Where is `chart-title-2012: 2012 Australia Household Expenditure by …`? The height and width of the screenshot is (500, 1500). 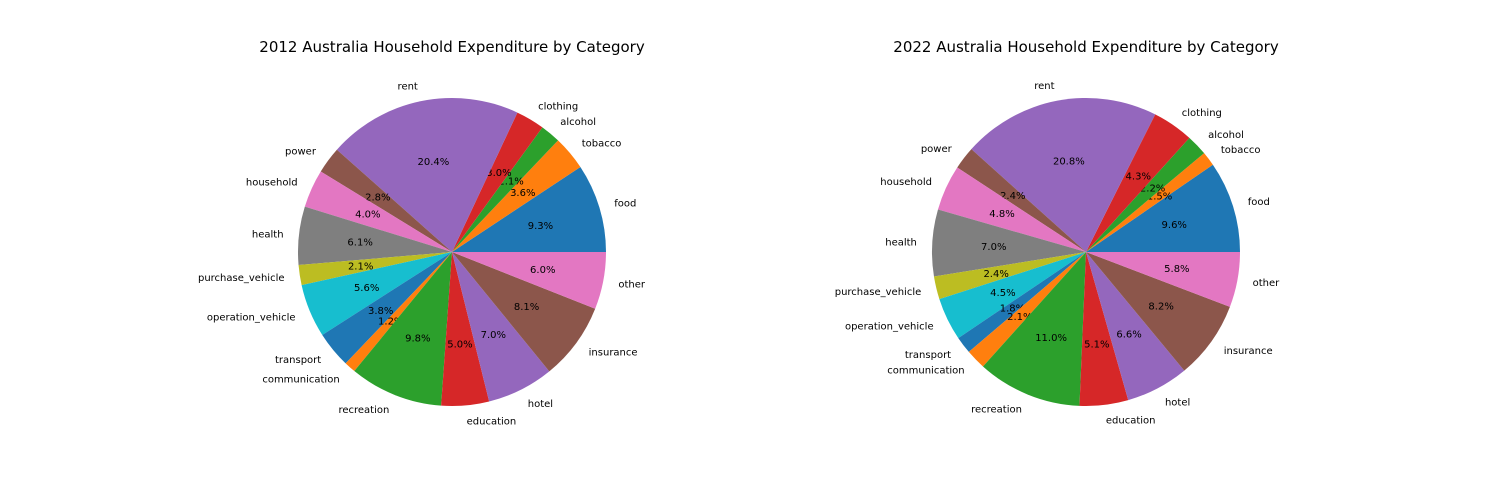
chart-title-2012: 2012 Australia Household Expenditure by … is located at coordinates (452, 47).